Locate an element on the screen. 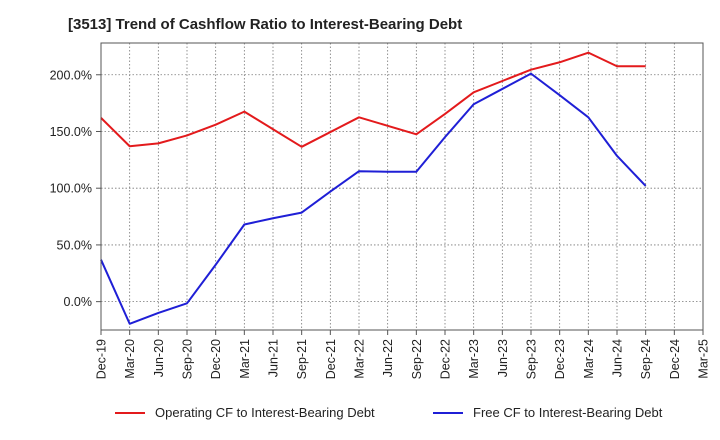 The height and width of the screenshot is (440, 720). x-tick-label: Mar-24 is located at coordinates (589, 359).